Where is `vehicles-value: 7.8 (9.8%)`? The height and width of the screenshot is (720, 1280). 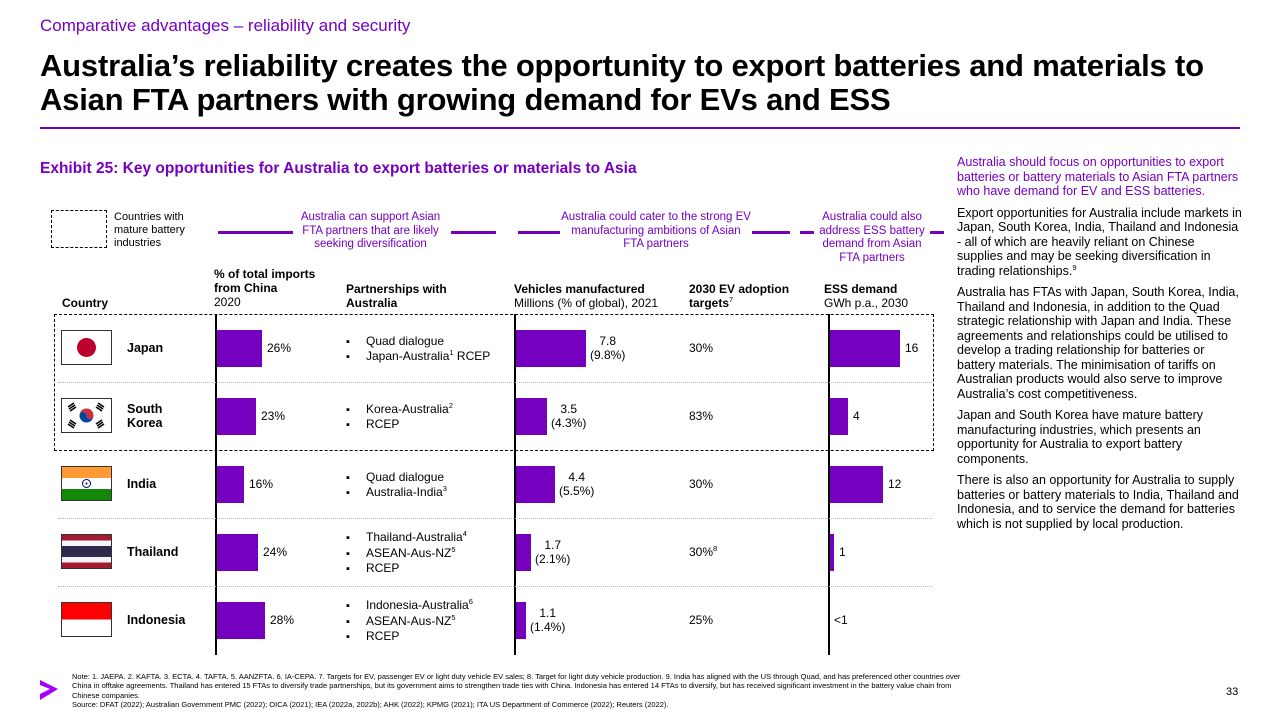 vehicles-value: 7.8 (9.8%) is located at coordinates (608, 348).